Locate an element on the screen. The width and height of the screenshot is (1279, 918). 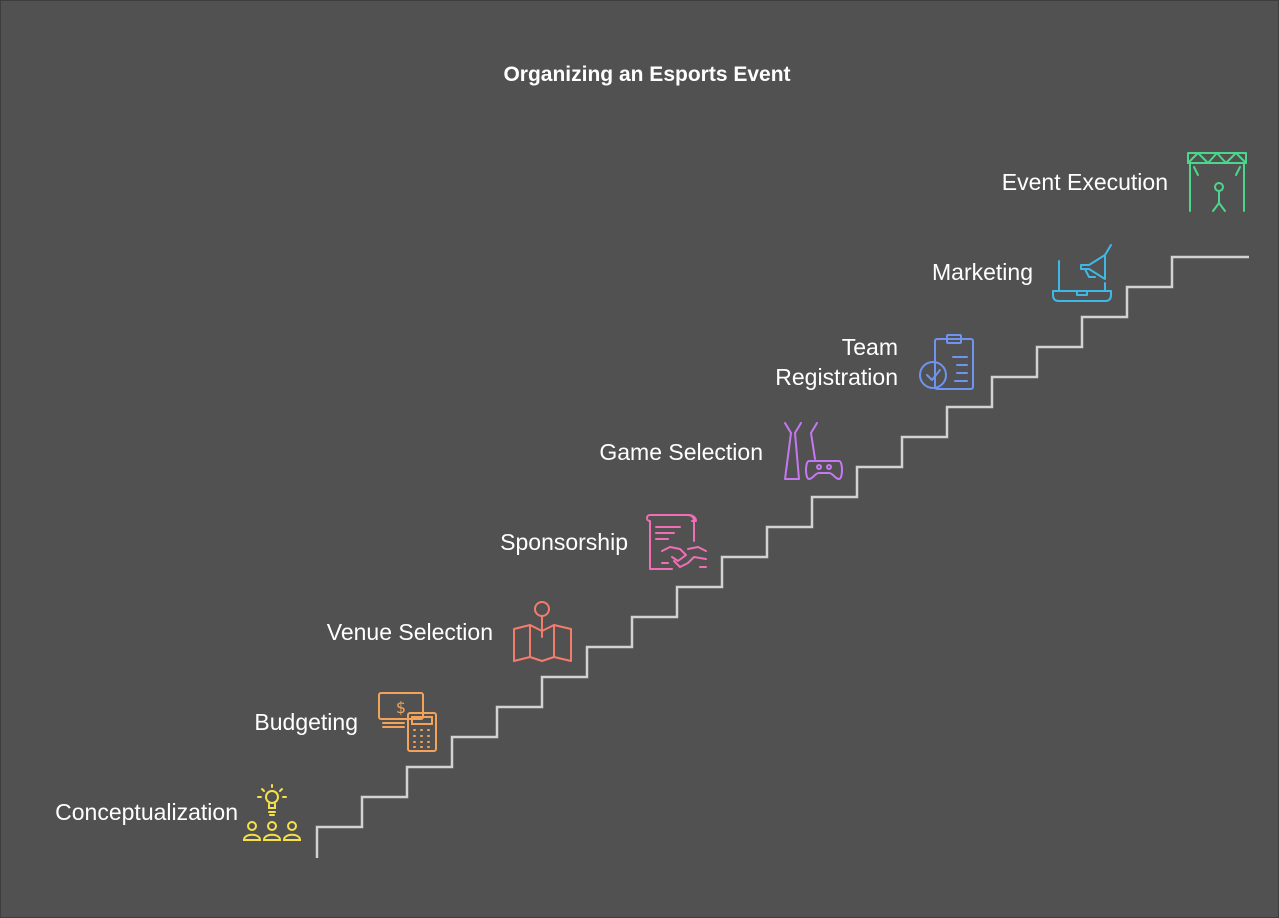
game-controller-icon is located at coordinates (813, 451).